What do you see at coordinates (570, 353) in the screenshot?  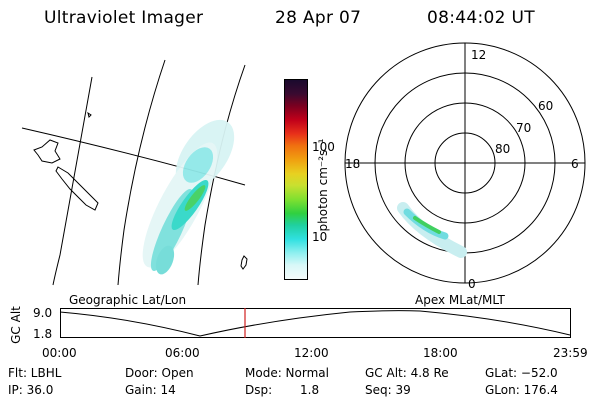 I see `time-tick-2359: 23:59` at bounding box center [570, 353].